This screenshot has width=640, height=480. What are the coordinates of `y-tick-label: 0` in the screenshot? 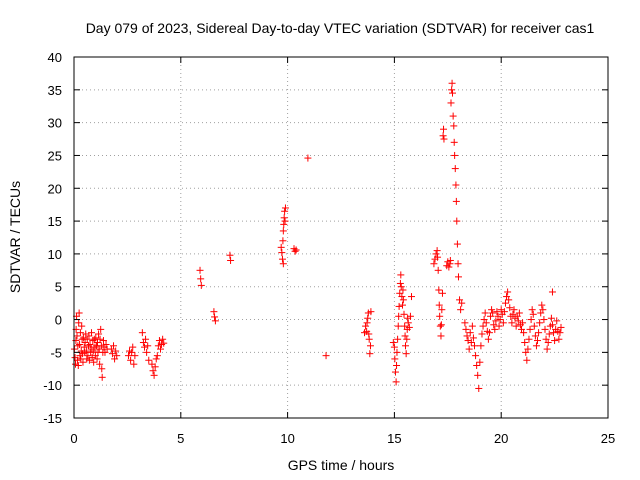 It's located at (58, 320).